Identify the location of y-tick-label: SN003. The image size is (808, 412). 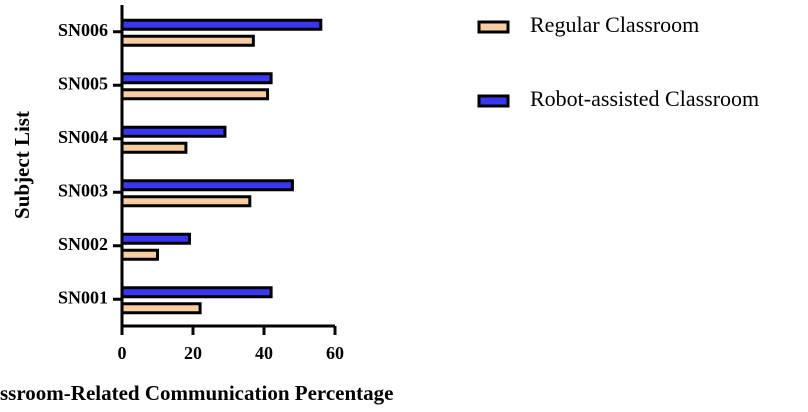
(83, 190).